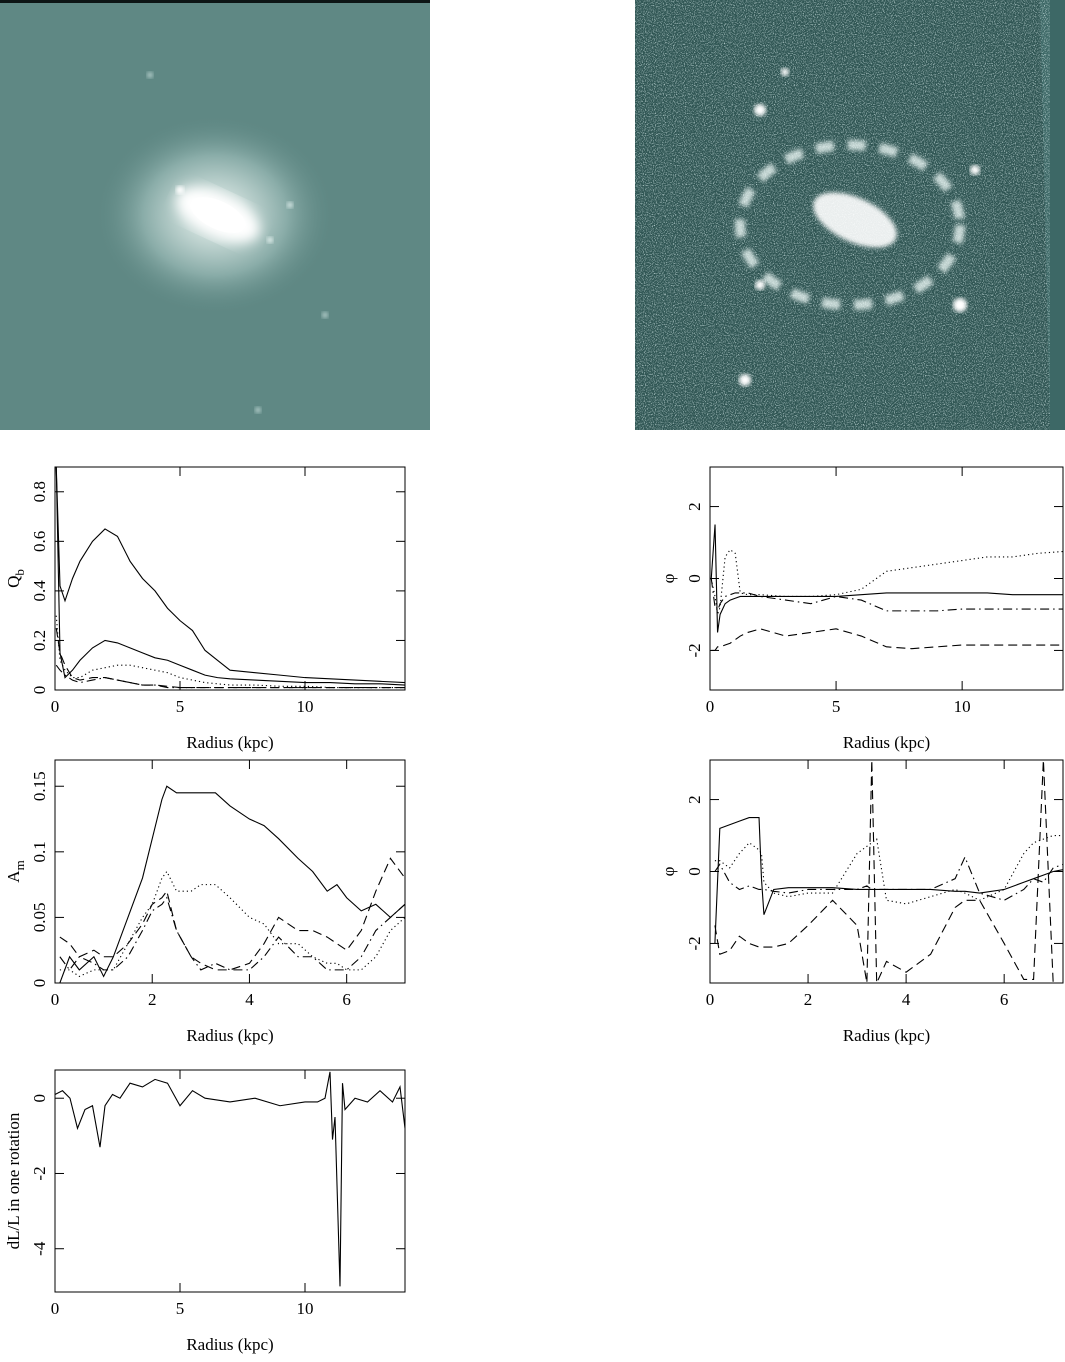 The width and height of the screenshot is (1065, 1362). I want to click on y-axis-label: Qb, so click(15, 578).